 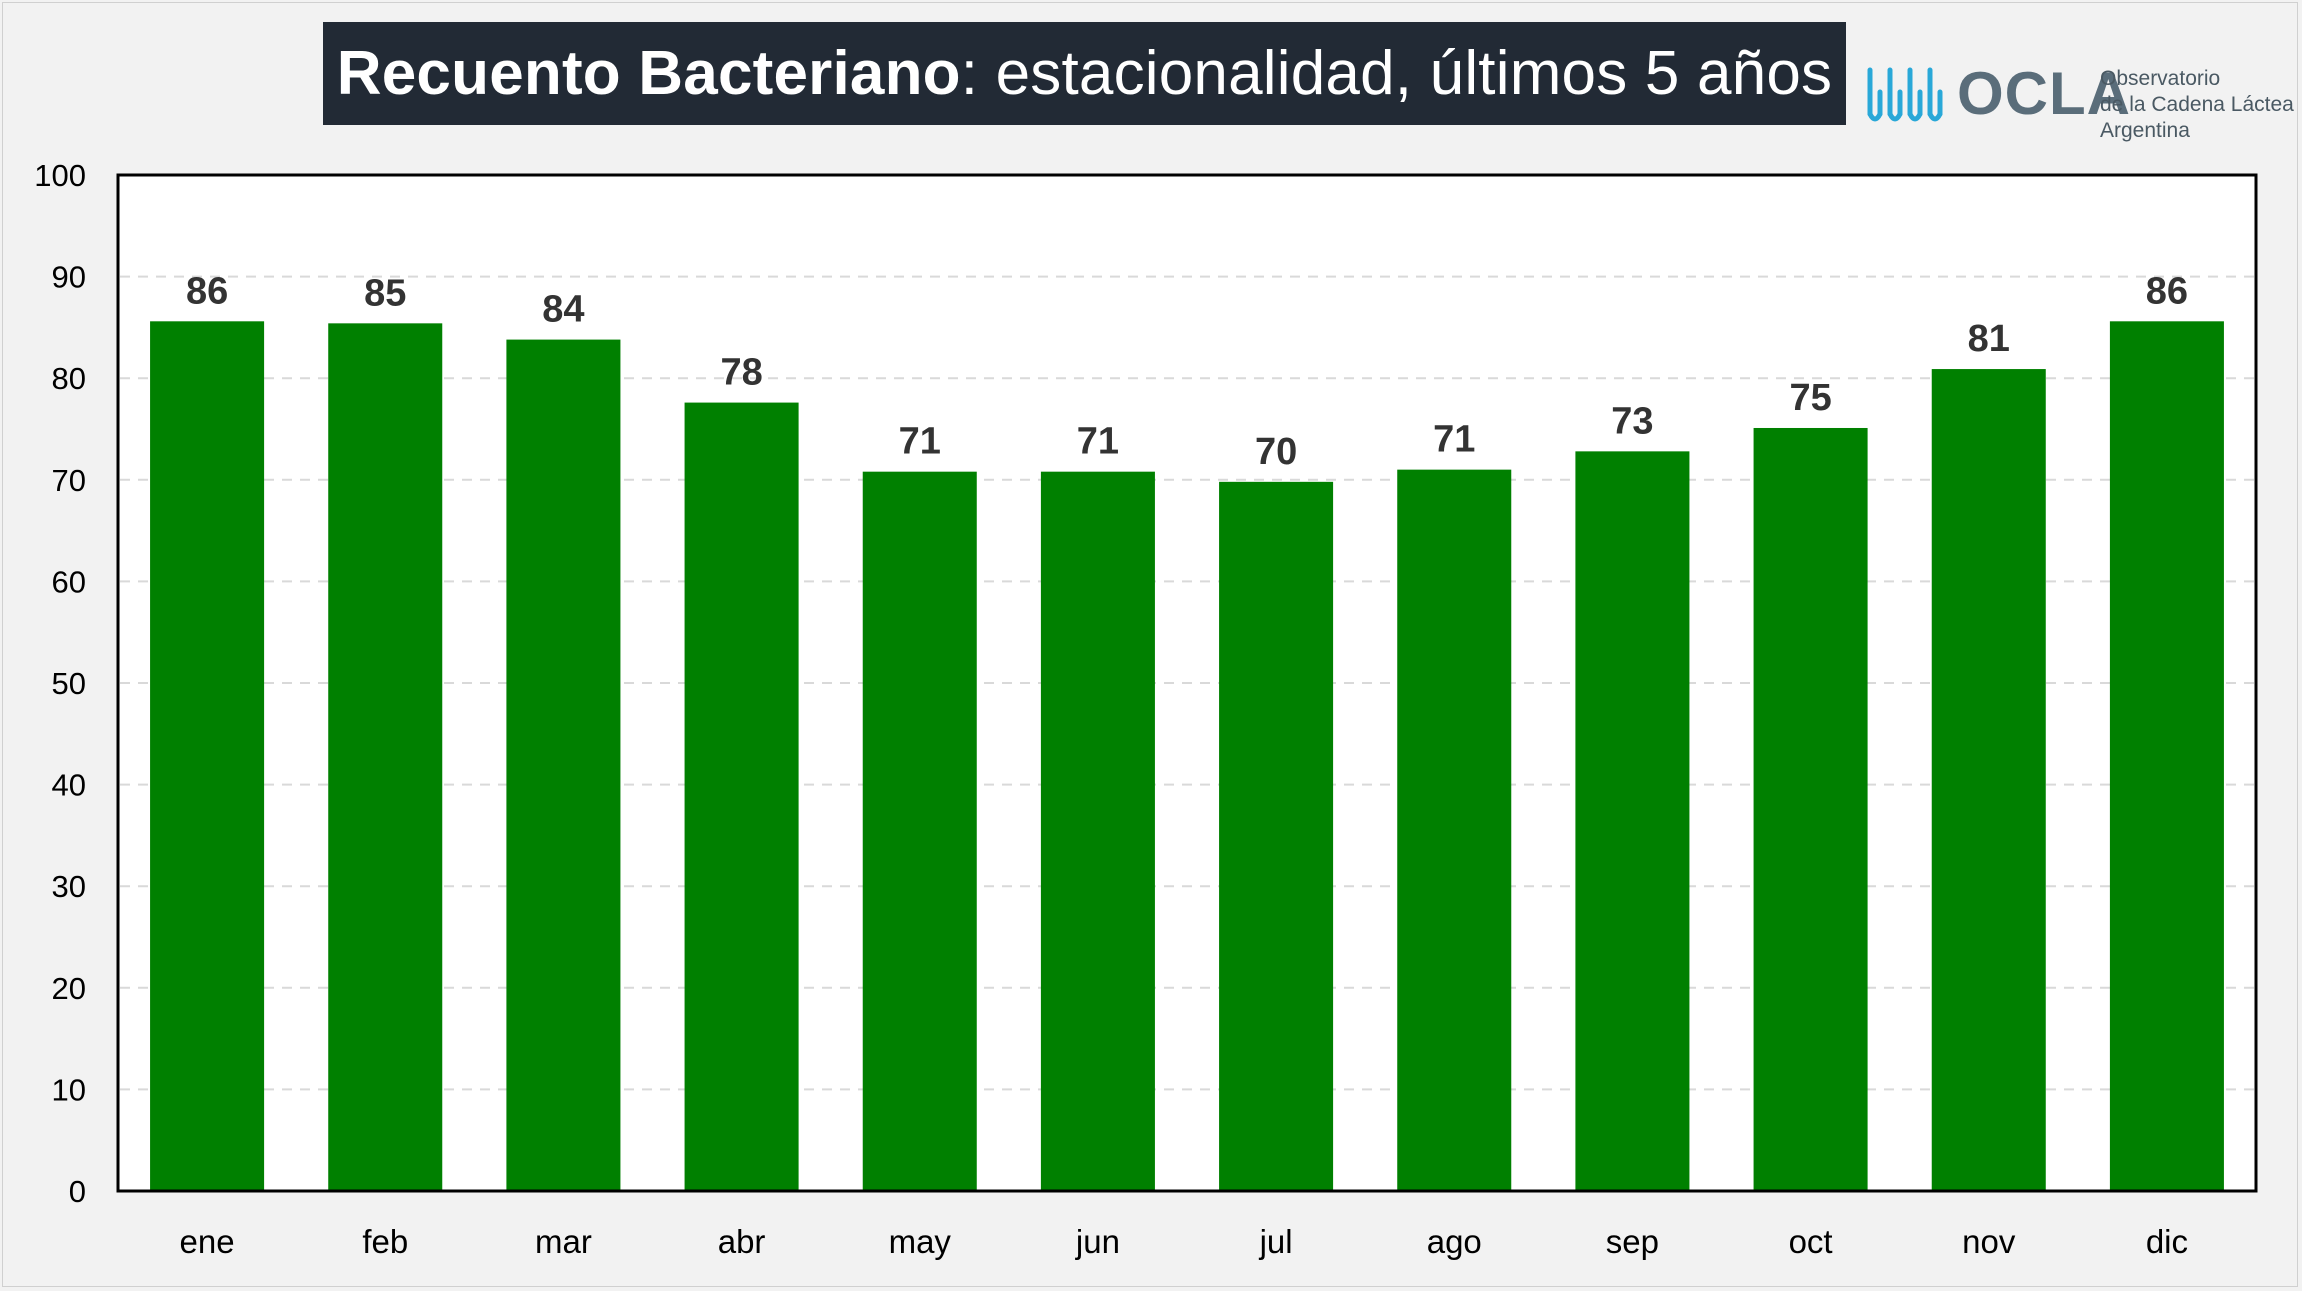 What do you see at coordinates (69, 277) in the screenshot?
I see `y-tick-label: 90` at bounding box center [69, 277].